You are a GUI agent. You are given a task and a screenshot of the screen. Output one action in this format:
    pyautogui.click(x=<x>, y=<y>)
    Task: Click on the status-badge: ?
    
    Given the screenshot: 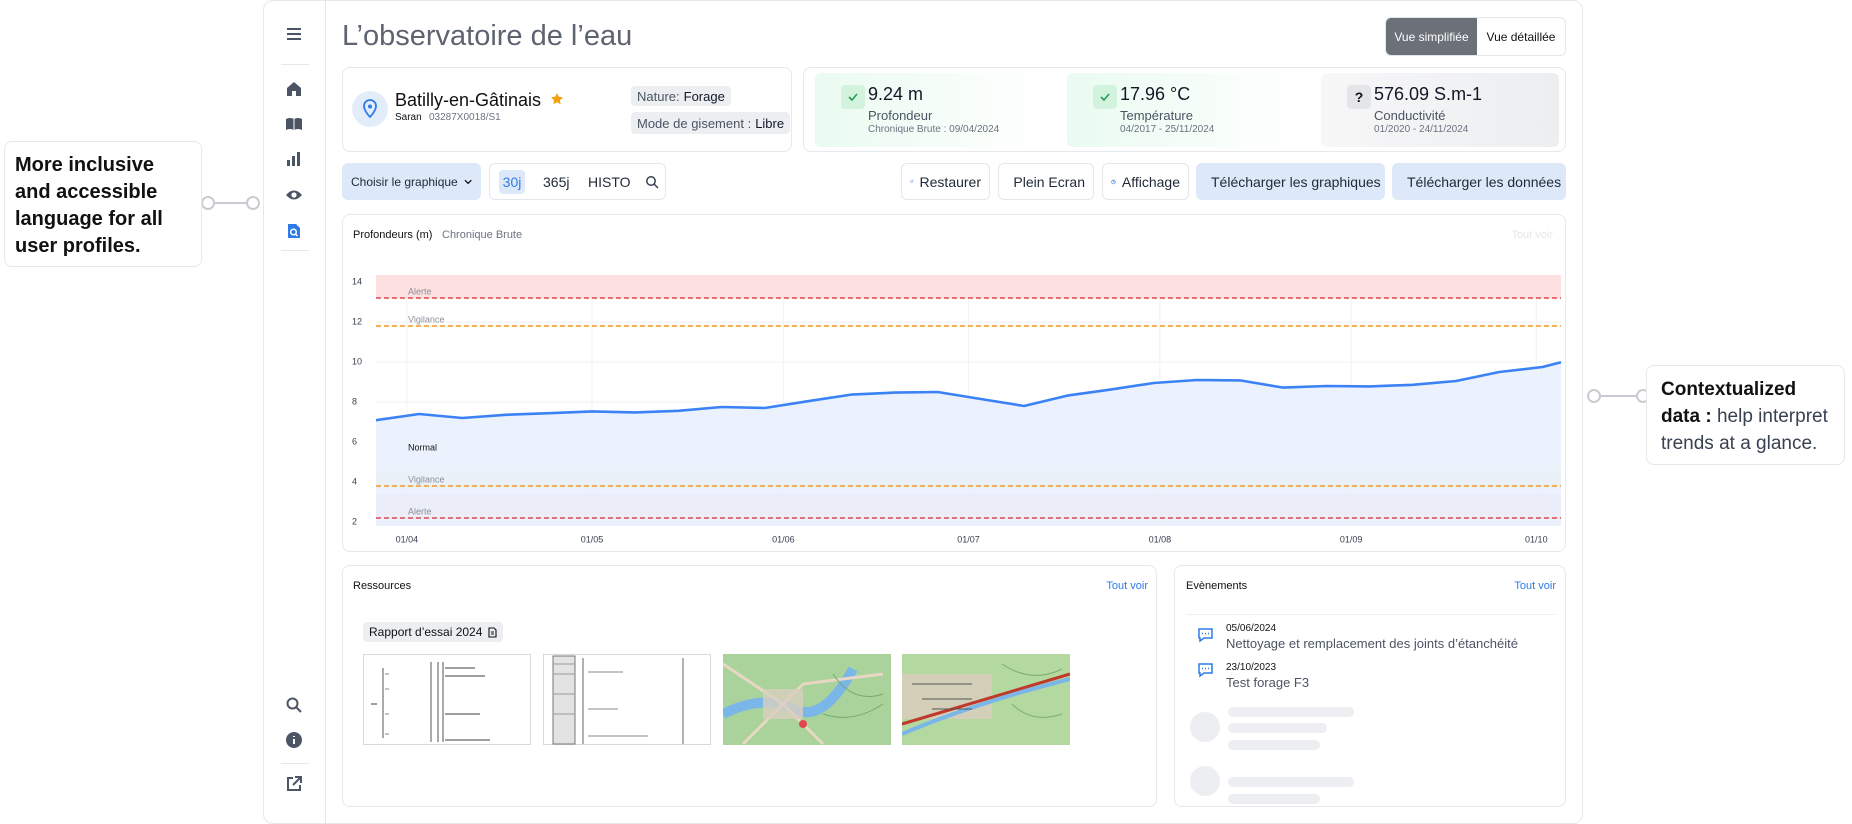 What is the action you would take?
    pyautogui.click(x=1359, y=97)
    